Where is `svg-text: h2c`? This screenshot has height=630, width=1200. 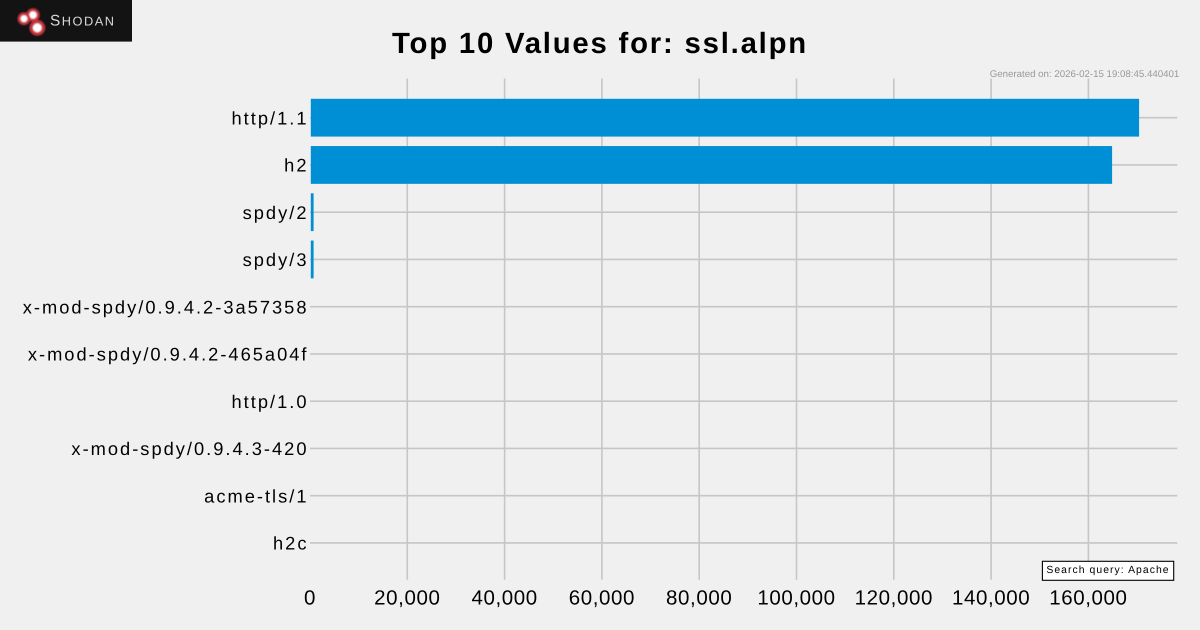
svg-text: h2c is located at coordinates (290, 543).